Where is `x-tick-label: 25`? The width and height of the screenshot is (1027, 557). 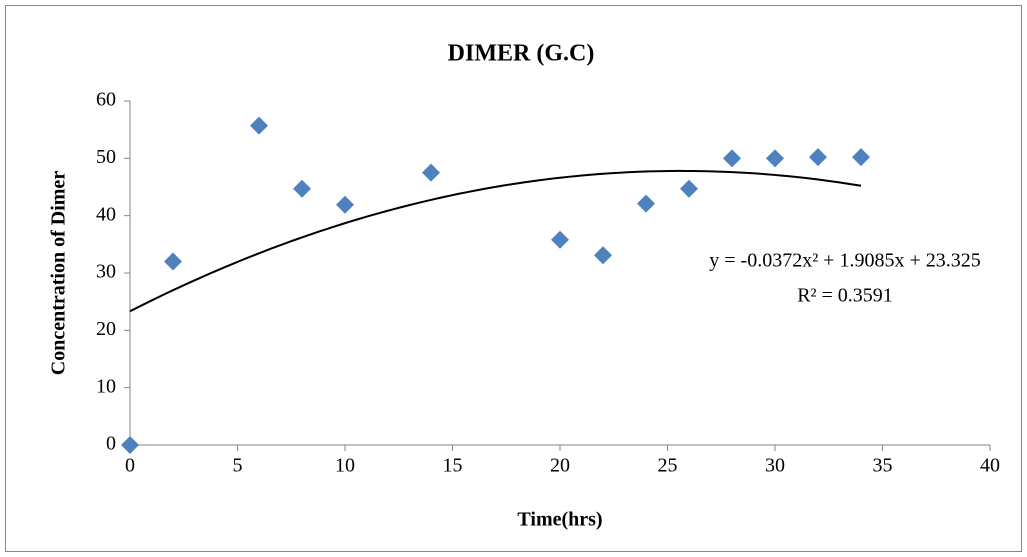 x-tick-label: 25 is located at coordinates (668, 466).